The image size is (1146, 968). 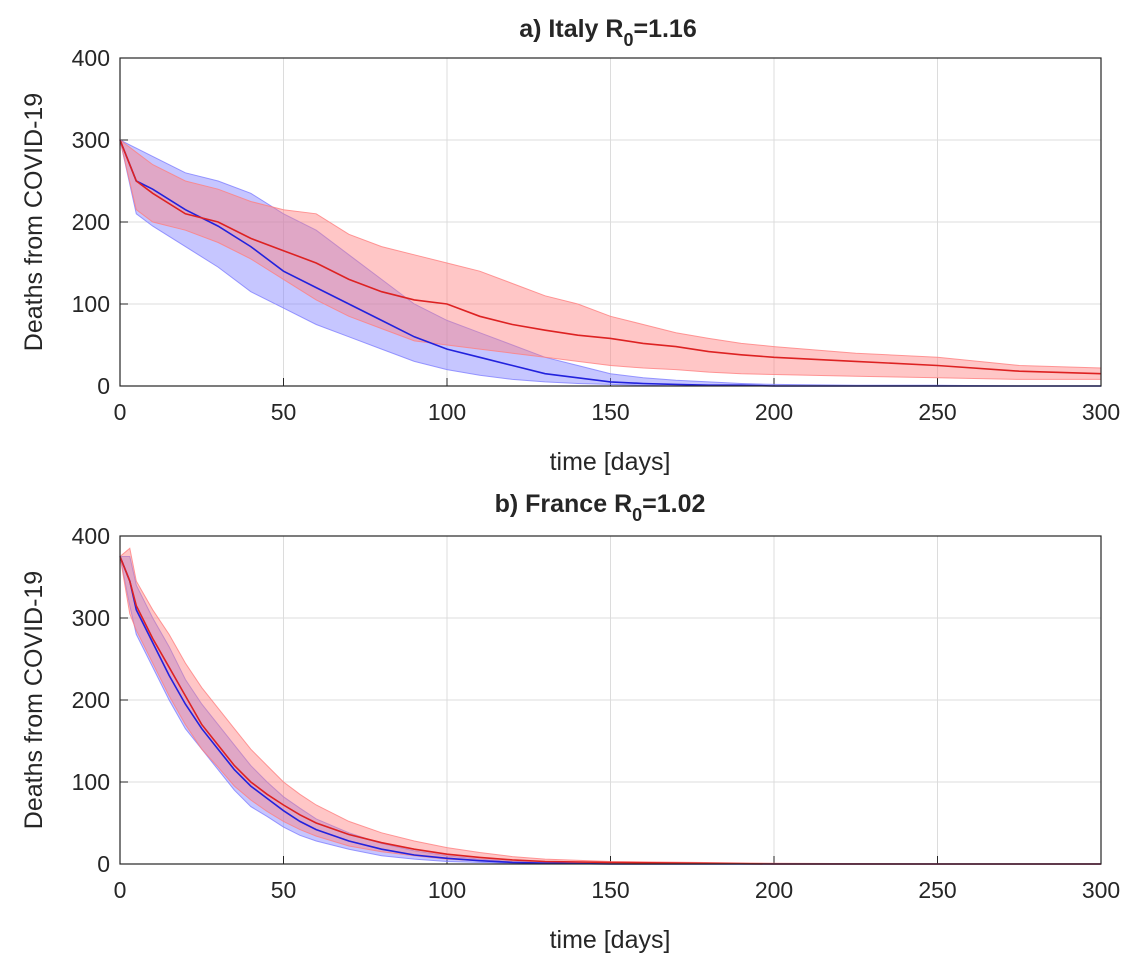 I want to click on panel-a-xtick-label: 200, so click(x=774, y=412).